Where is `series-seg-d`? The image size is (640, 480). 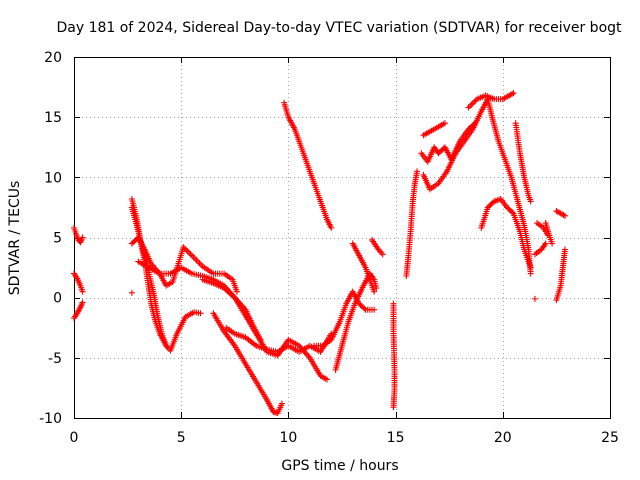
series-seg-d is located at coordinates (131, 292).